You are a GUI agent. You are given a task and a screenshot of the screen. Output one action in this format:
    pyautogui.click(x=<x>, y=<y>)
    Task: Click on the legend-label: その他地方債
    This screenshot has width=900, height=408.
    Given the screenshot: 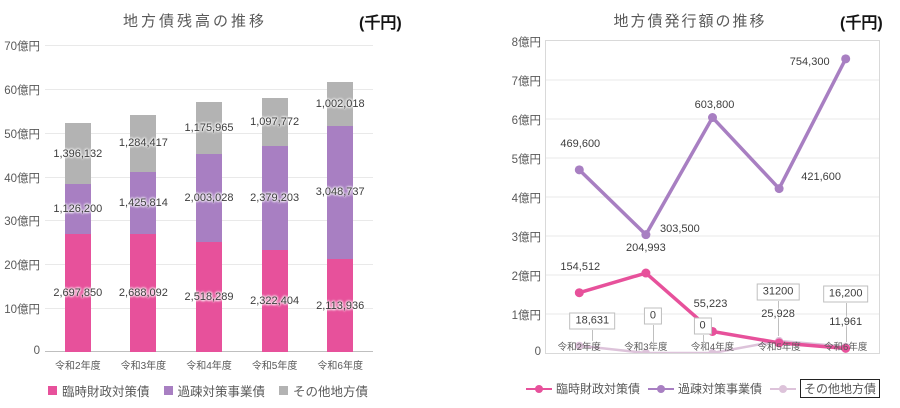 What is the action you would take?
    pyautogui.click(x=331, y=392)
    